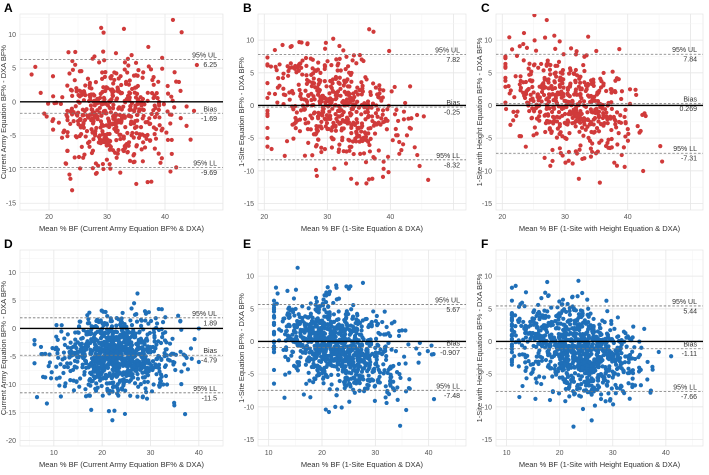  What do you see at coordinates (490, 73) in the screenshot?
I see `y-tick-label: 5` at bounding box center [490, 73].